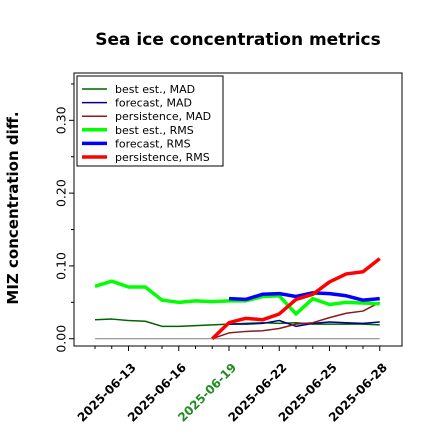 The height and width of the screenshot is (445, 440). I want to click on lines-layer, so click(237, 298).